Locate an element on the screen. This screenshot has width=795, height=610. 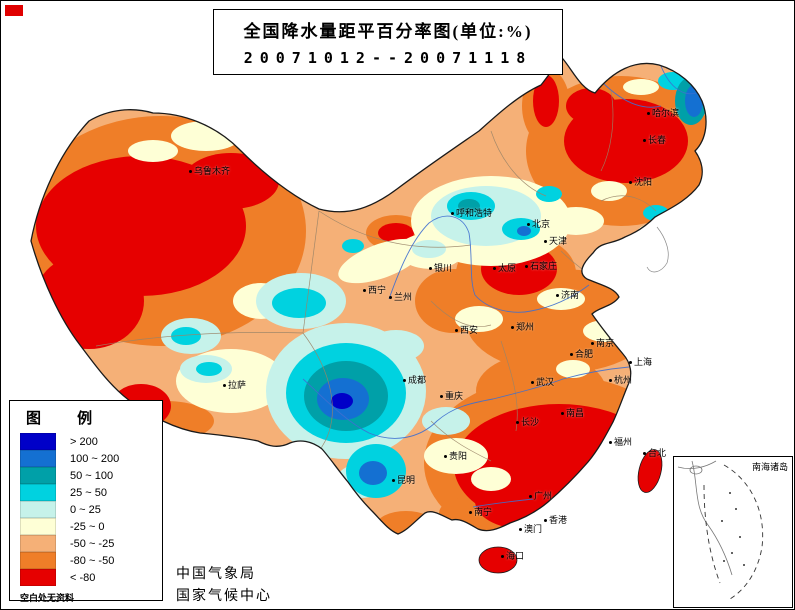
legend-range-label: -50 ~ -25 is located at coordinates (92, 543).